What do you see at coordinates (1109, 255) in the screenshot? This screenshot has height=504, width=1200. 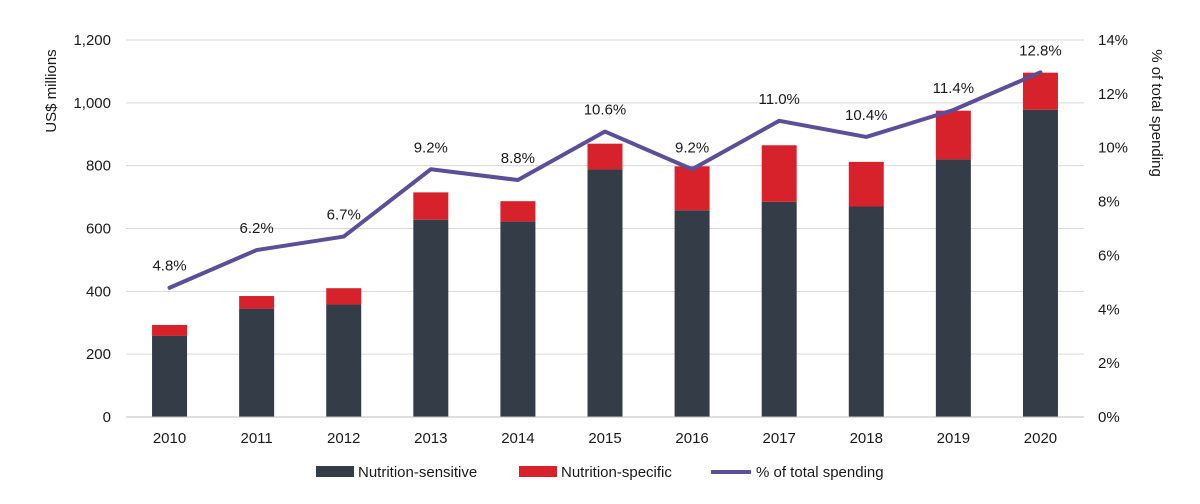 I see `y-tick-label-right: 6%` at bounding box center [1109, 255].